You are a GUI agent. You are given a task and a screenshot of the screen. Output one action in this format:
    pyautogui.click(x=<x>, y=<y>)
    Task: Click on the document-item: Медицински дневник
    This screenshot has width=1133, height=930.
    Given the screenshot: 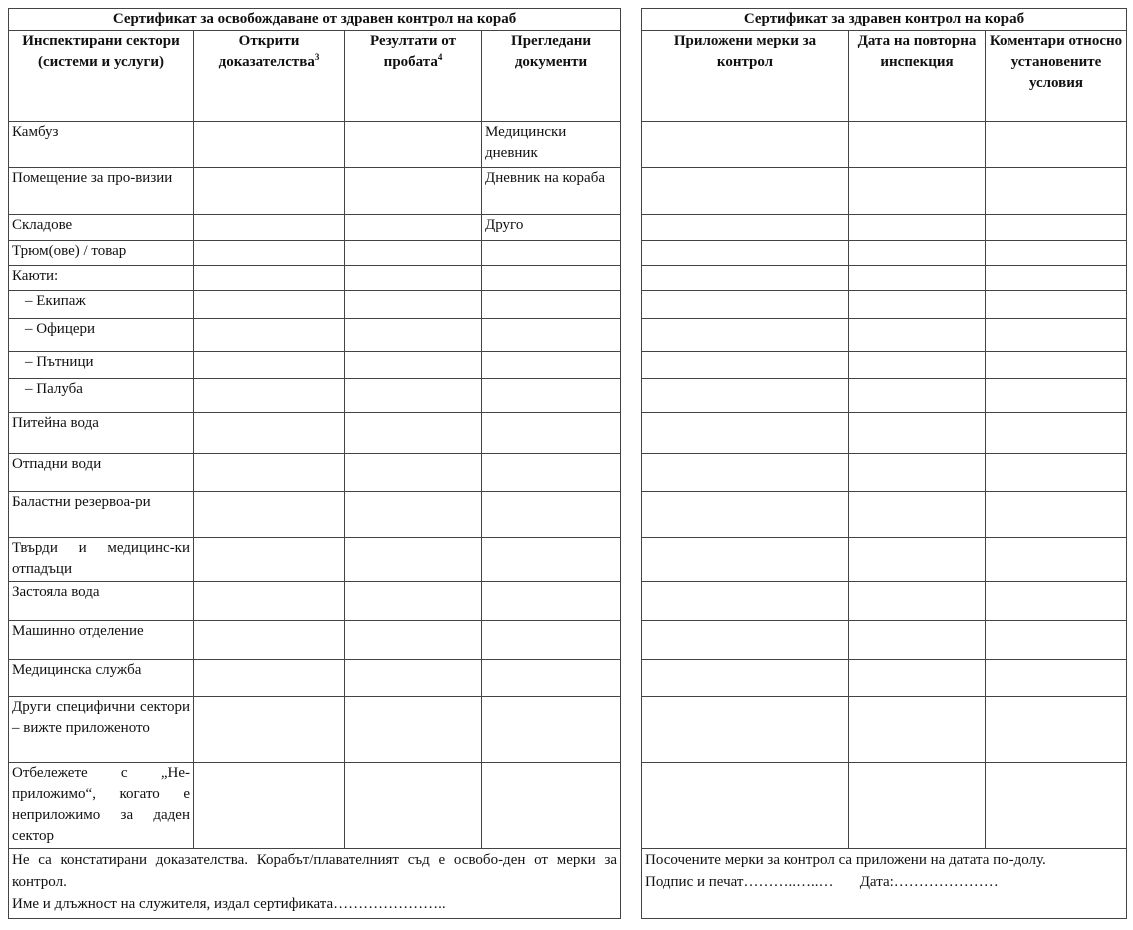 What is the action you would take?
    pyautogui.click(x=551, y=144)
    